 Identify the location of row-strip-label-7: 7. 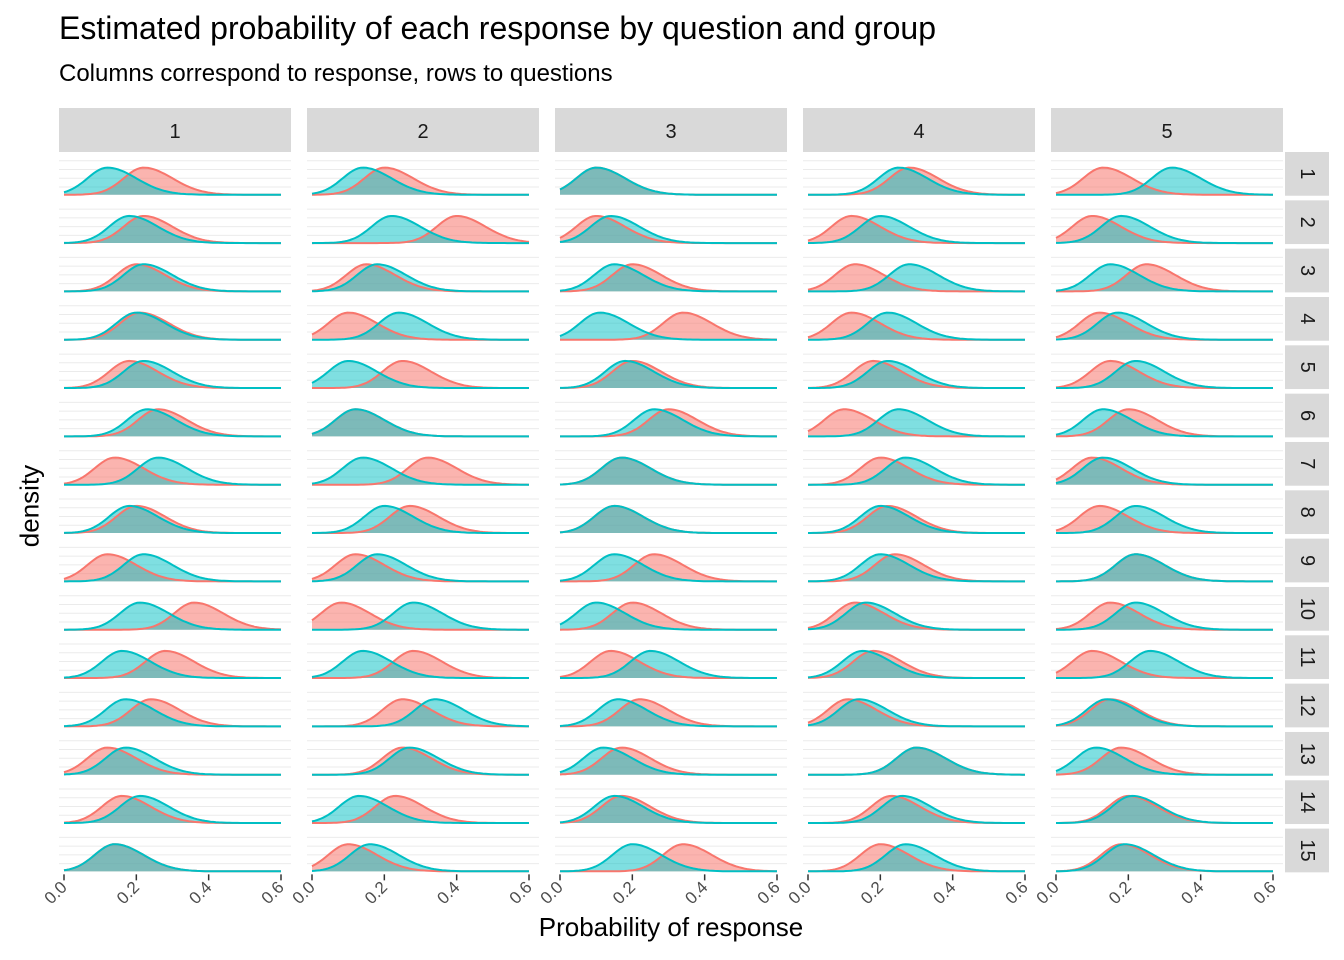
(1307, 463).